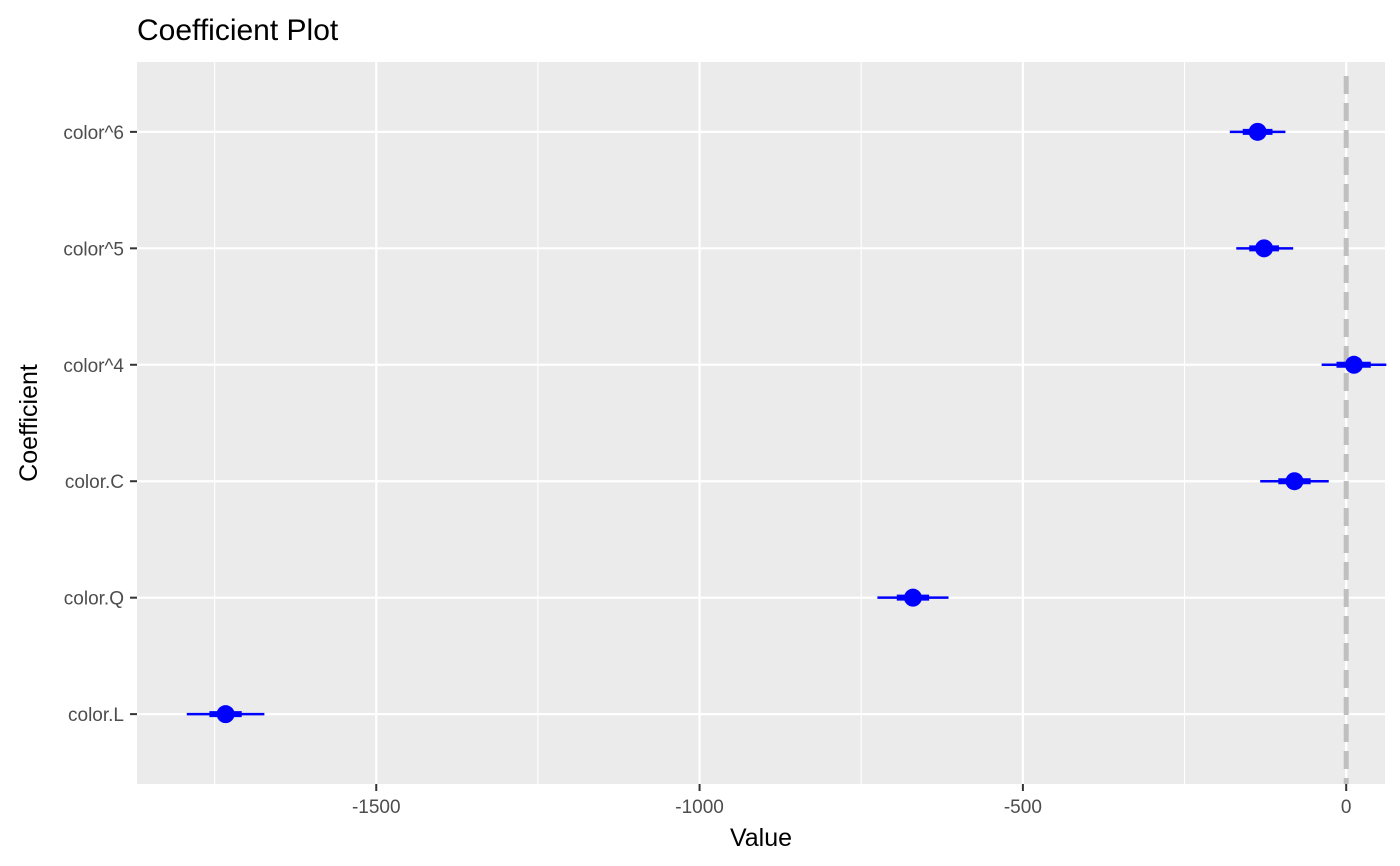 The height and width of the screenshot is (866, 1400). What do you see at coordinates (94, 599) in the screenshot?
I see `y-tick-label: color.Q` at bounding box center [94, 599].